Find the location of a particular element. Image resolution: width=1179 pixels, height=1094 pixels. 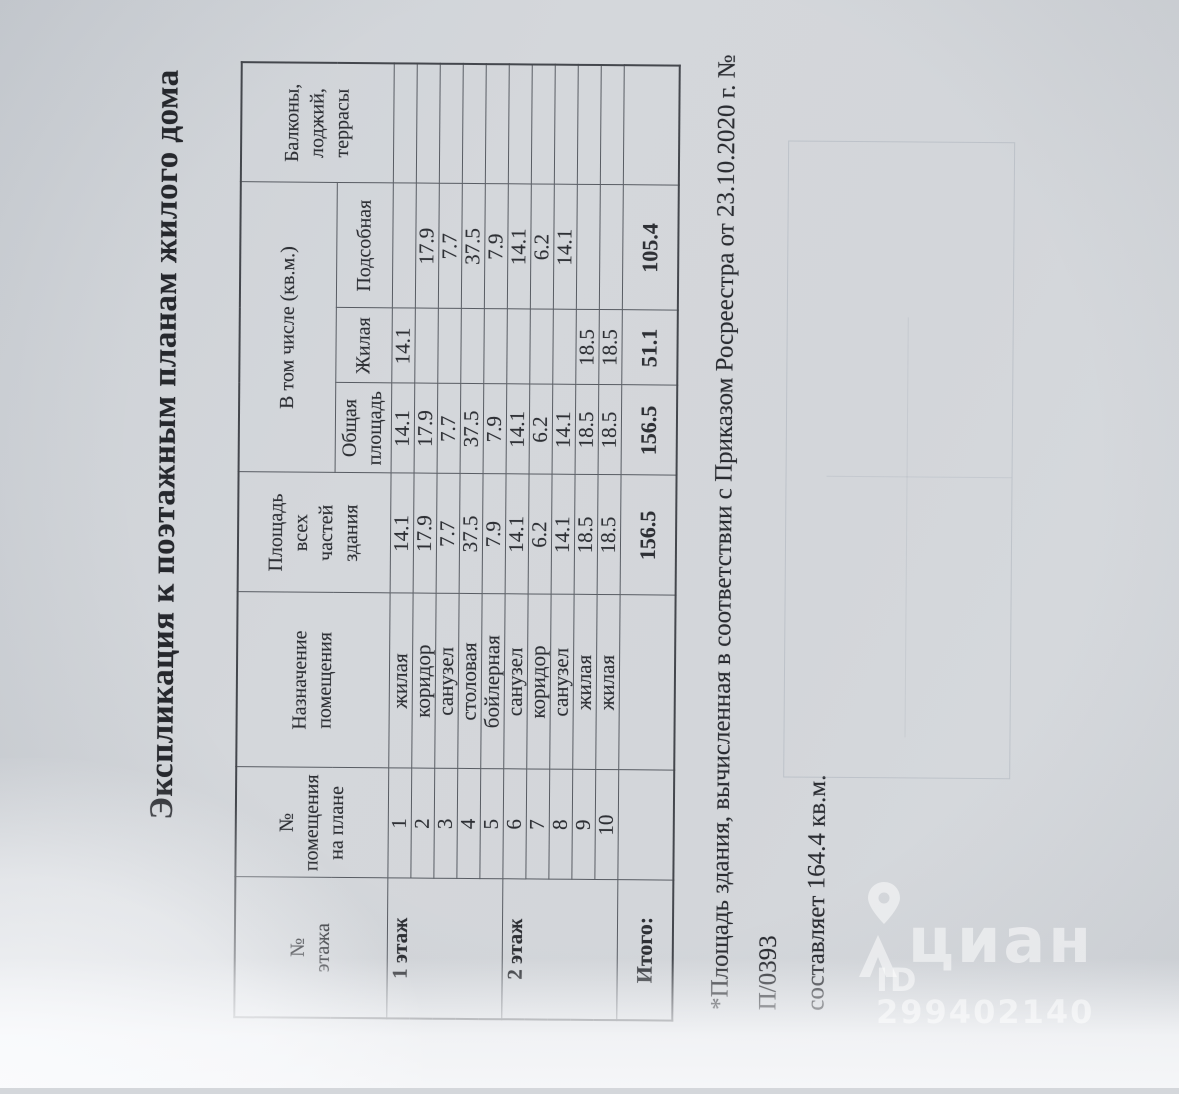

cian-watermark: циан ID 299402140 is located at coordinates (978, 950).